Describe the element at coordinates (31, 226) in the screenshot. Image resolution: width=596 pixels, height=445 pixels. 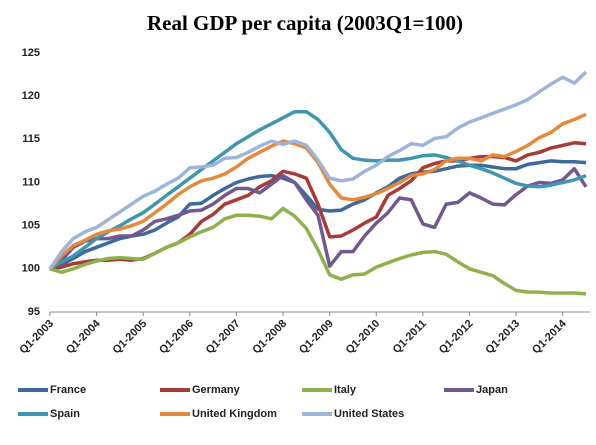
I see `y-tick-label: 105` at that location.